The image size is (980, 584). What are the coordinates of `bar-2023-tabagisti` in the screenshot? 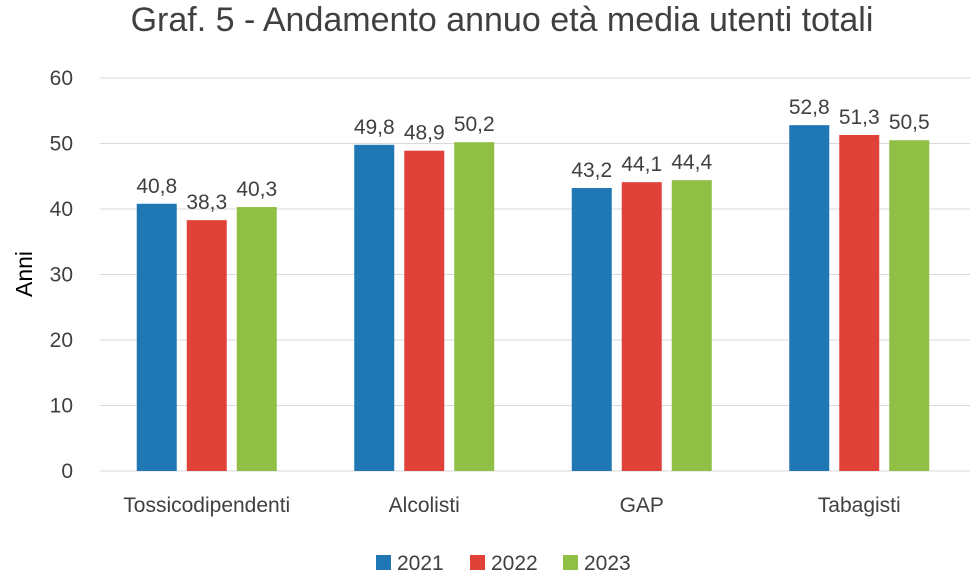 It's located at (909, 305).